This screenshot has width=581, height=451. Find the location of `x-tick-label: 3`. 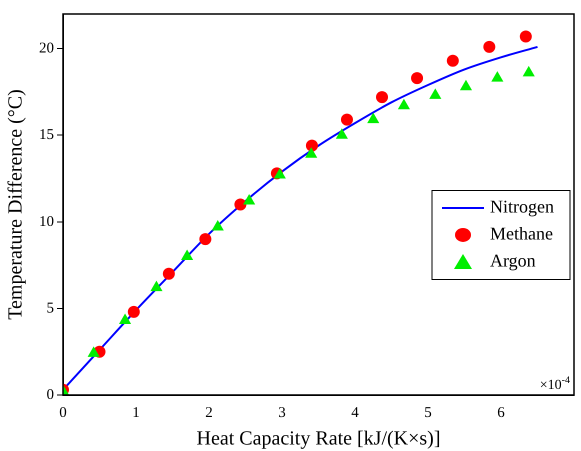

x-tick-label: 3 is located at coordinates (282, 412).